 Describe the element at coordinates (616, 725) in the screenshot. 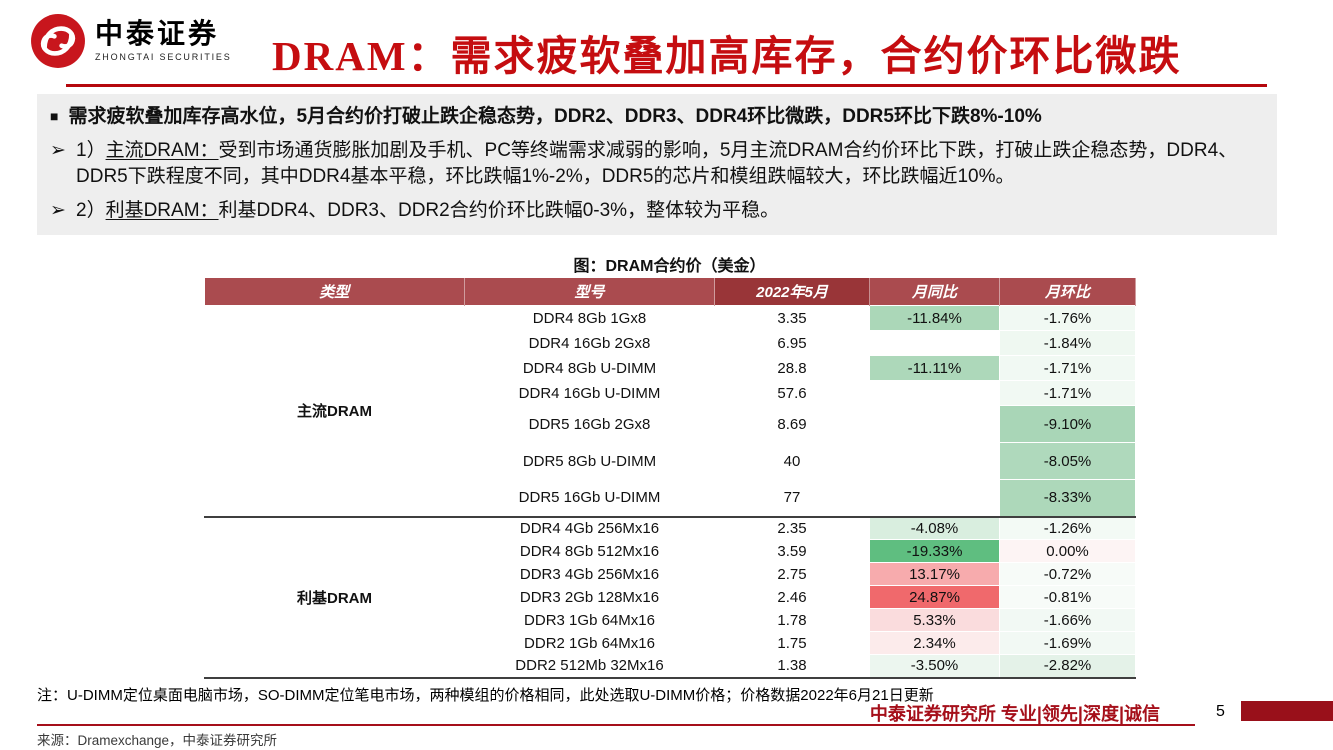

I see `footer-divider` at that location.